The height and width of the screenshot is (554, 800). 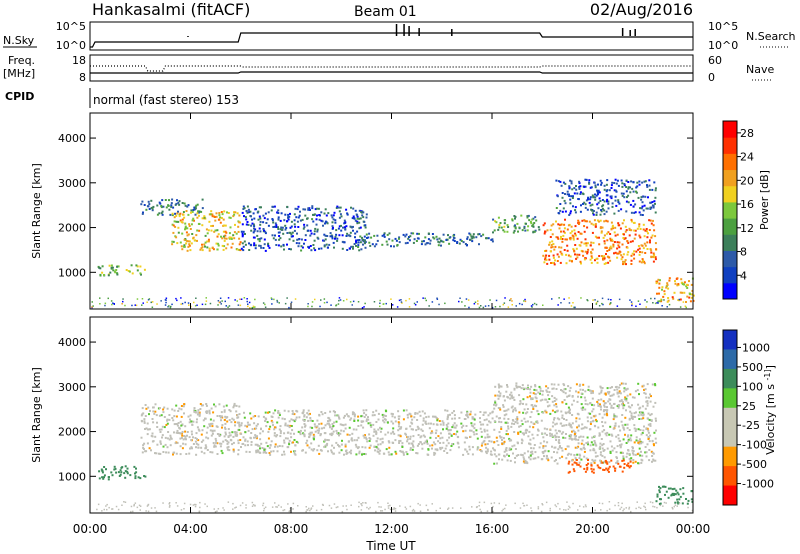 What do you see at coordinates (72, 342) in the screenshot?
I see `y-tick-label: 4000` at bounding box center [72, 342].